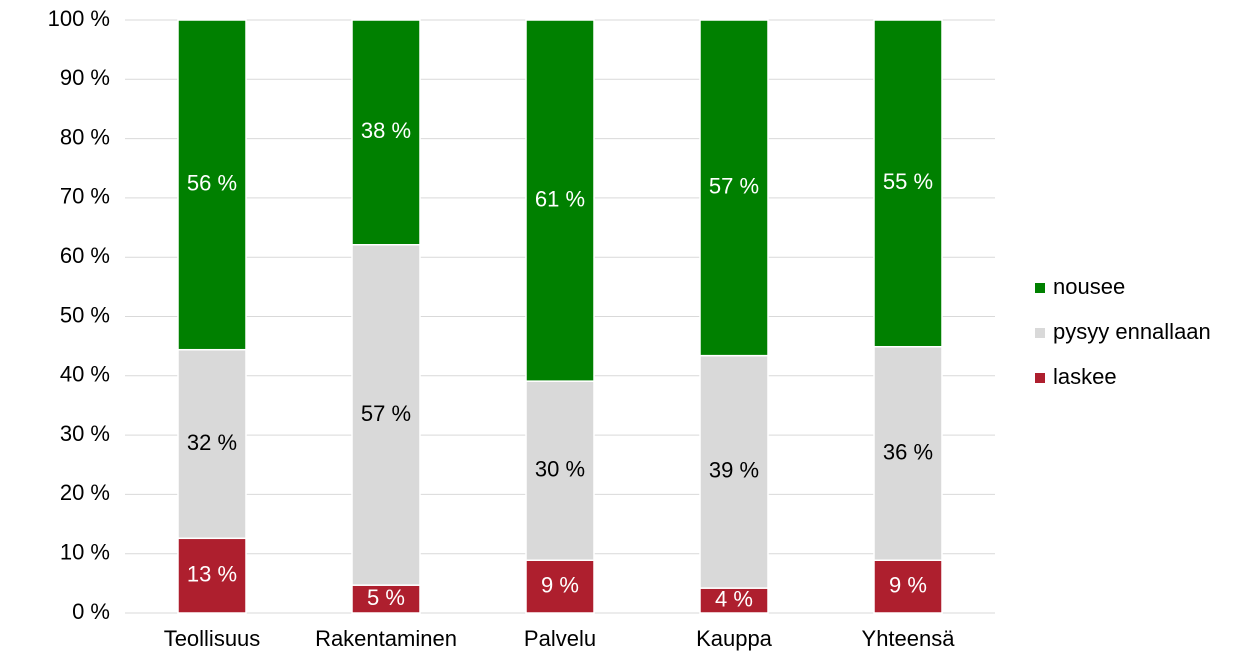  What do you see at coordinates (560, 638) in the screenshot?
I see `x-tick-label: Palvelu` at bounding box center [560, 638].